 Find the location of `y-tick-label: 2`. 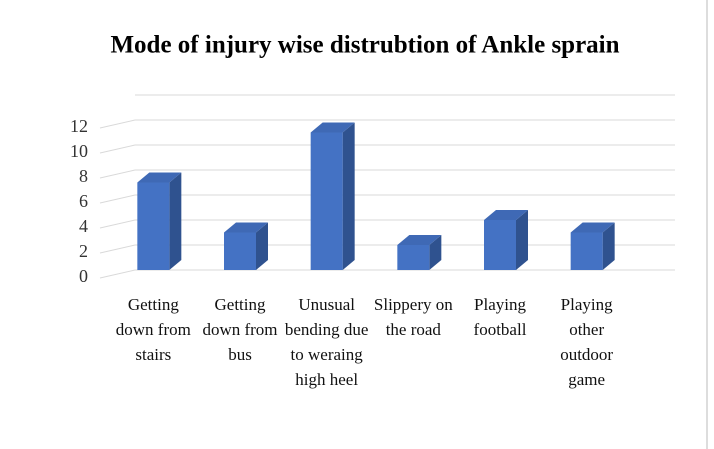

y-tick-label: 2 is located at coordinates (83, 251).